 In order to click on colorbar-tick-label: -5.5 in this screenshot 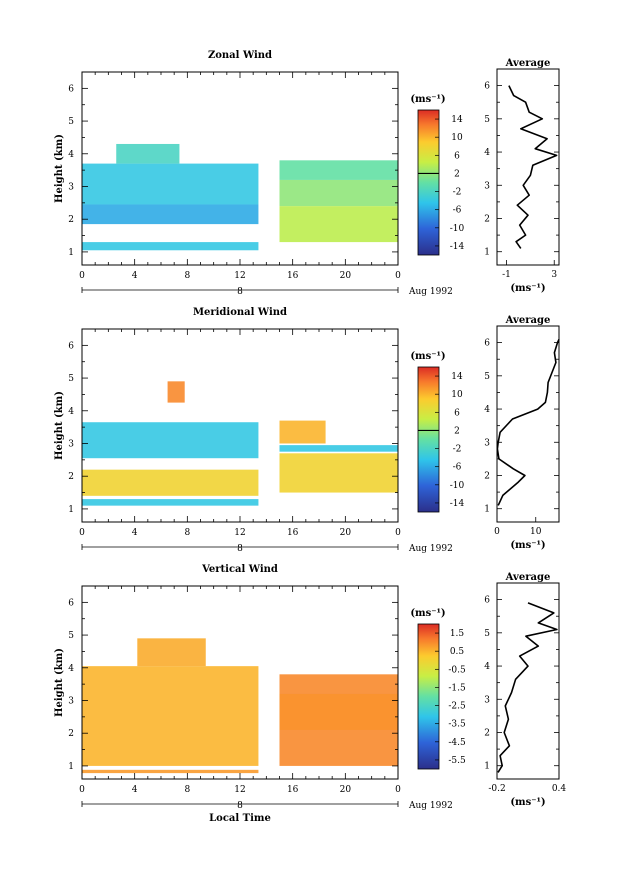, I will do `click(457, 761)`.